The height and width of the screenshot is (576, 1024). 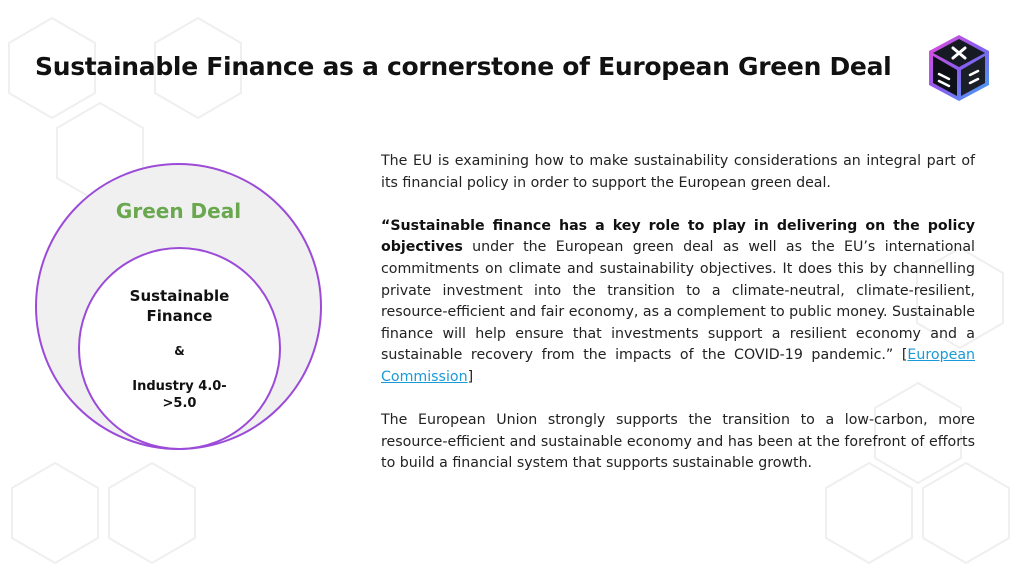 I want to click on industry-label: Industry 4.0- >5.0, so click(x=179, y=395).